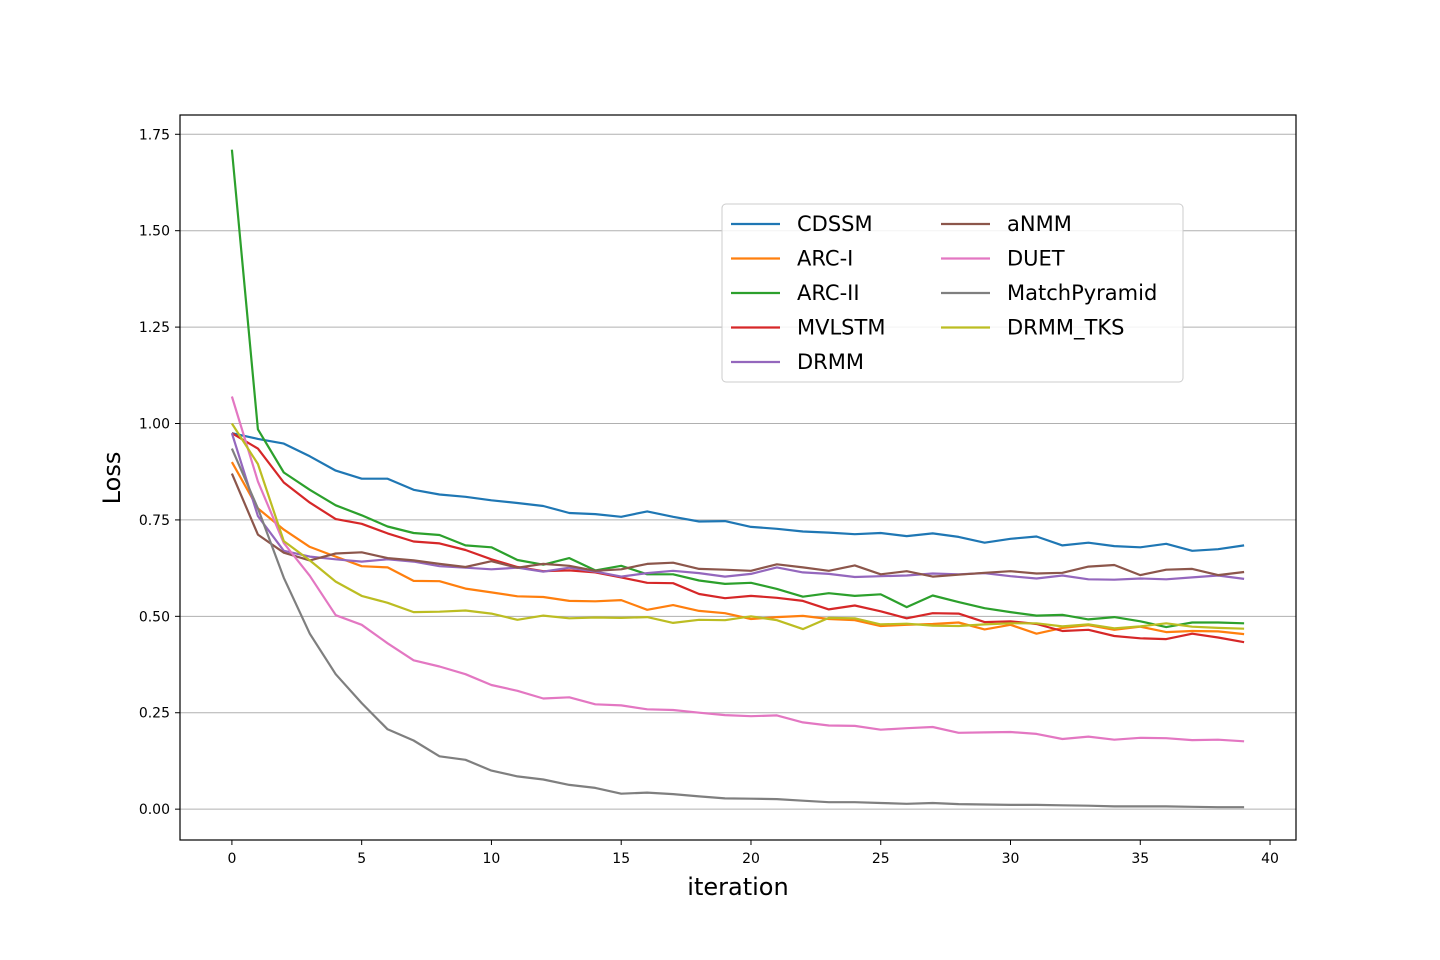 The height and width of the screenshot is (960, 1440). Describe the element at coordinates (154, 425) in the screenshot. I see `y-tick-label: 1.00` at that location.